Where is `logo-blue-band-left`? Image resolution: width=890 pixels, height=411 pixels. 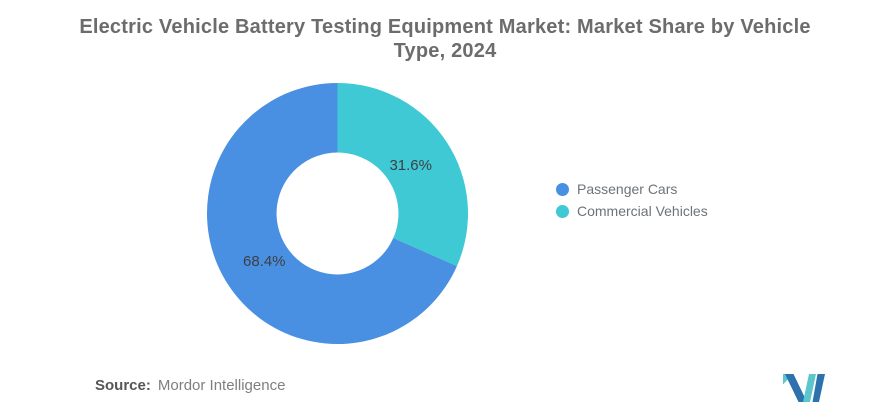 logo-blue-band-left is located at coordinates (796, 388).